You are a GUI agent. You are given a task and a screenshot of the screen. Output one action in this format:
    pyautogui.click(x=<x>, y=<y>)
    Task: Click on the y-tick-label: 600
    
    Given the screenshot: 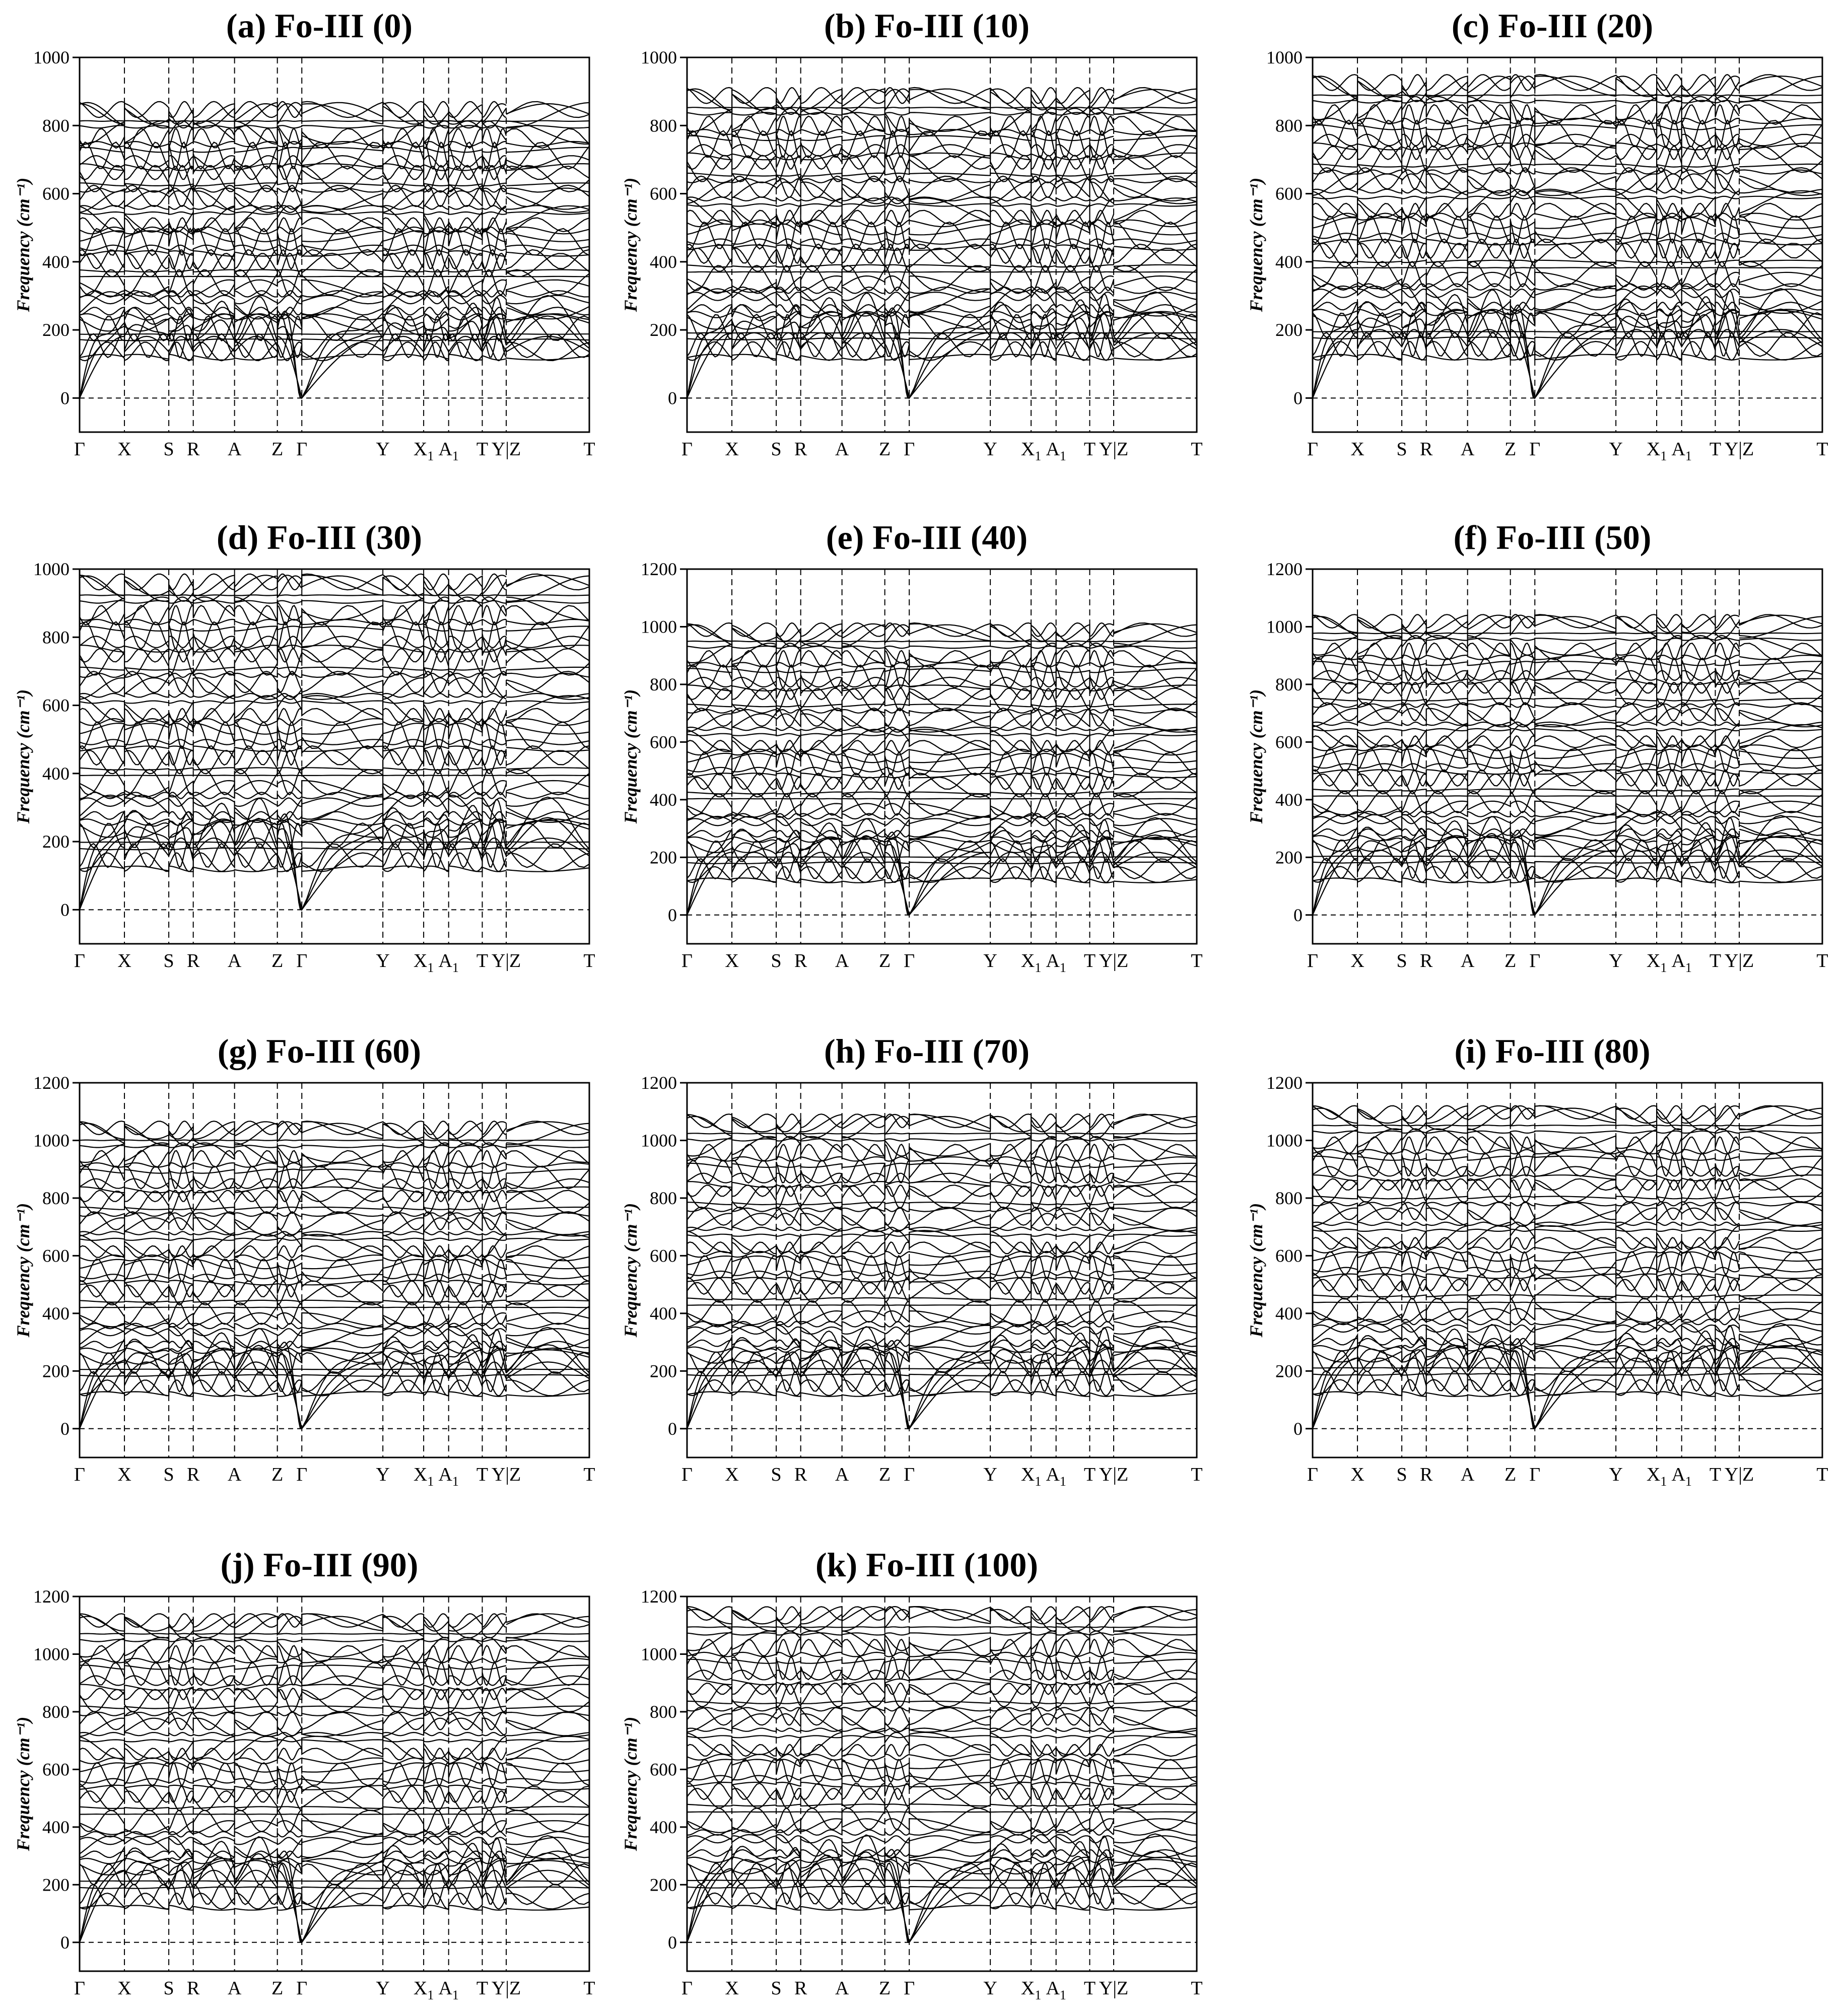 What is the action you would take?
    pyautogui.click(x=663, y=1255)
    